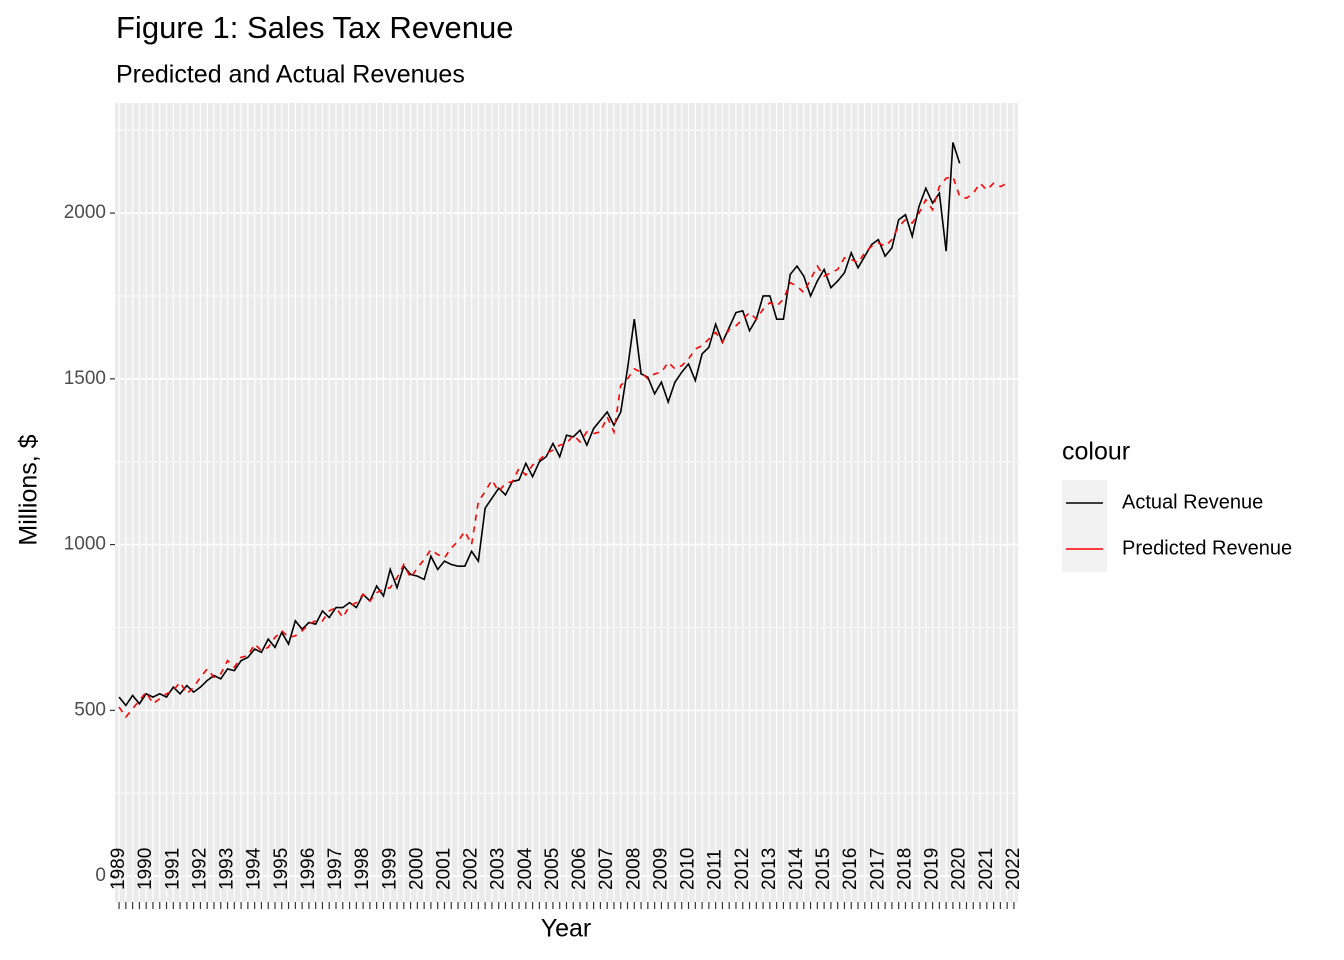 Image resolution: width=1344 pixels, height=960 pixels. Describe the element at coordinates (525, 868) in the screenshot. I see `x-tick-label: 2004` at that location.